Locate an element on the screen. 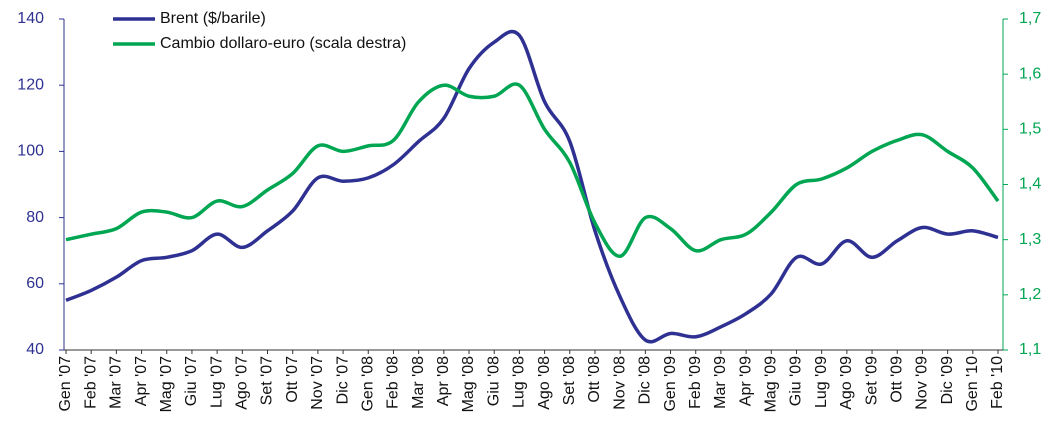 The image size is (1060, 437). x-tick-label: Mag '07 is located at coordinates (166, 384).